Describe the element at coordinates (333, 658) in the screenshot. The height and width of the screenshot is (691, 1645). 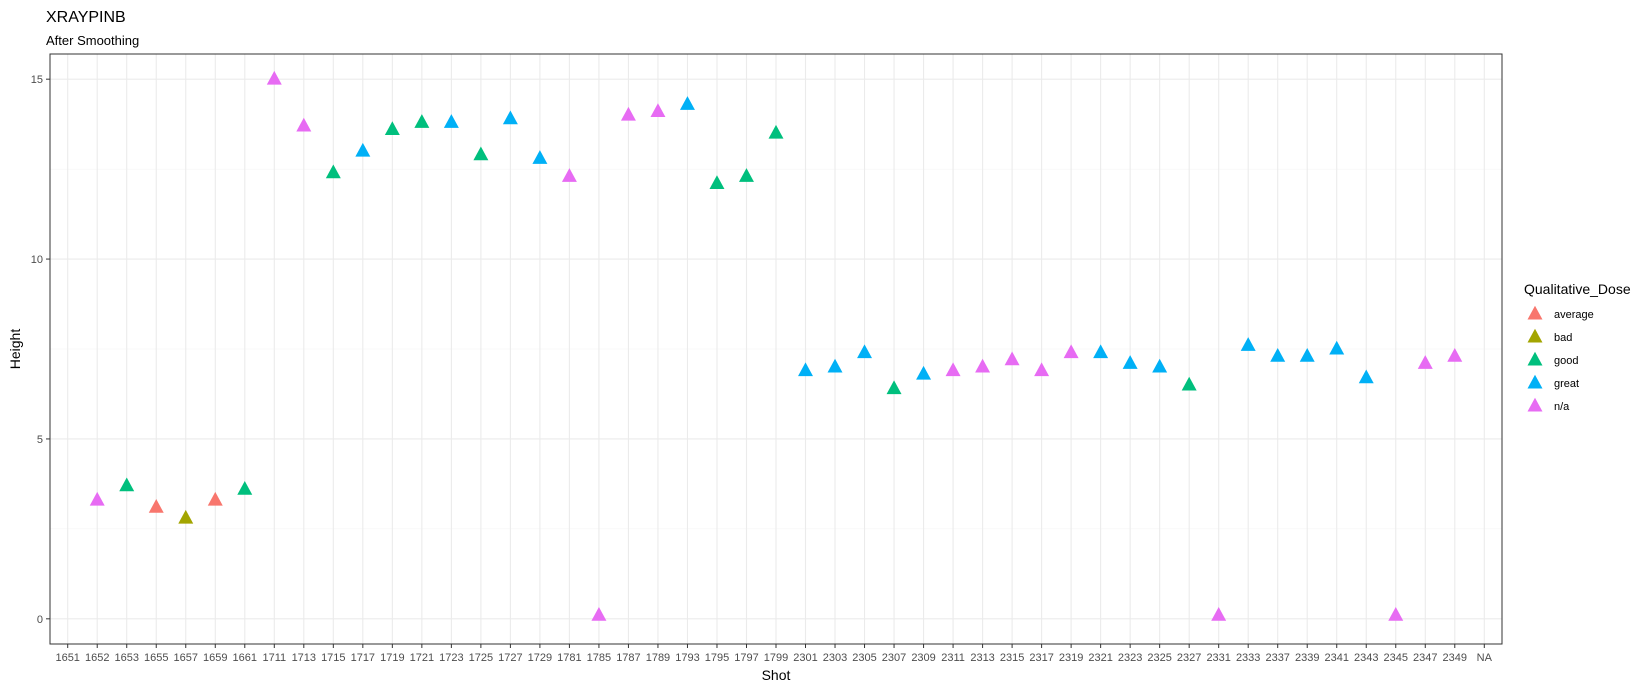
I see `x-tick-label: 1715` at that location.